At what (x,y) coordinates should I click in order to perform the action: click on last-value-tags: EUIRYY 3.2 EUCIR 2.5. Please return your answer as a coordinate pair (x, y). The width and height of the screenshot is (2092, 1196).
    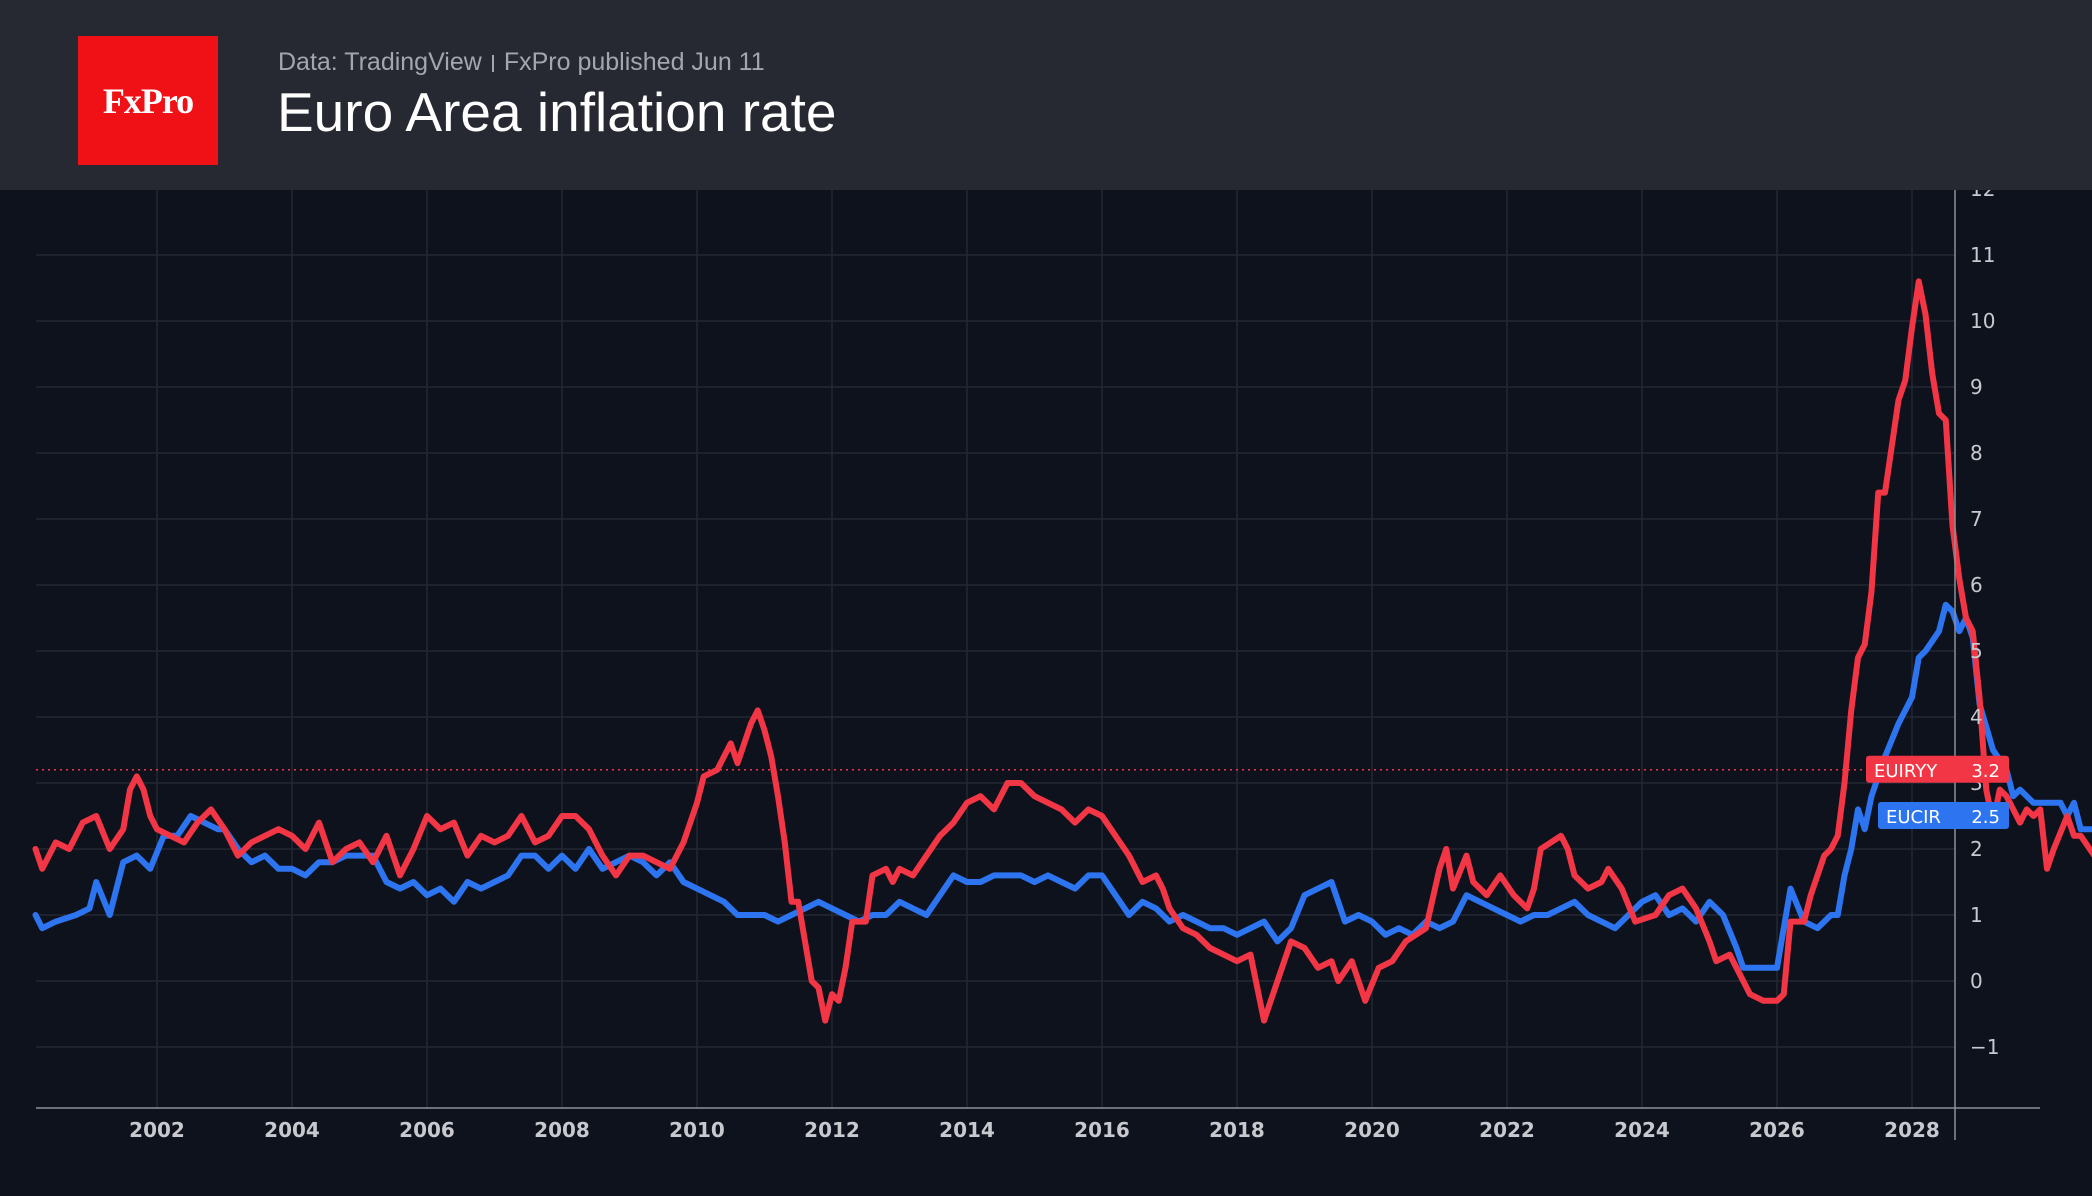
    Looking at the image, I should click on (1937, 792).